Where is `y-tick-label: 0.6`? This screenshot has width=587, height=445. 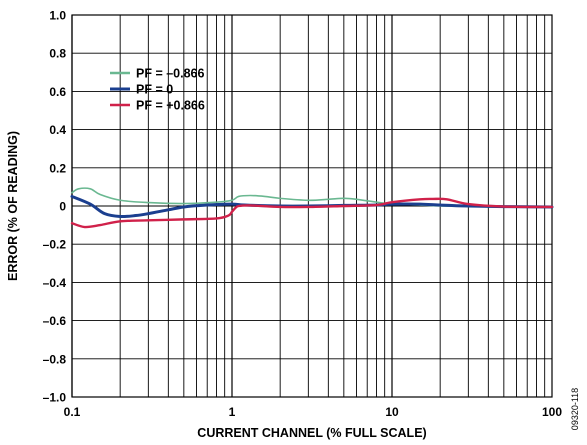 y-tick-label: 0.6 is located at coordinates (57, 92).